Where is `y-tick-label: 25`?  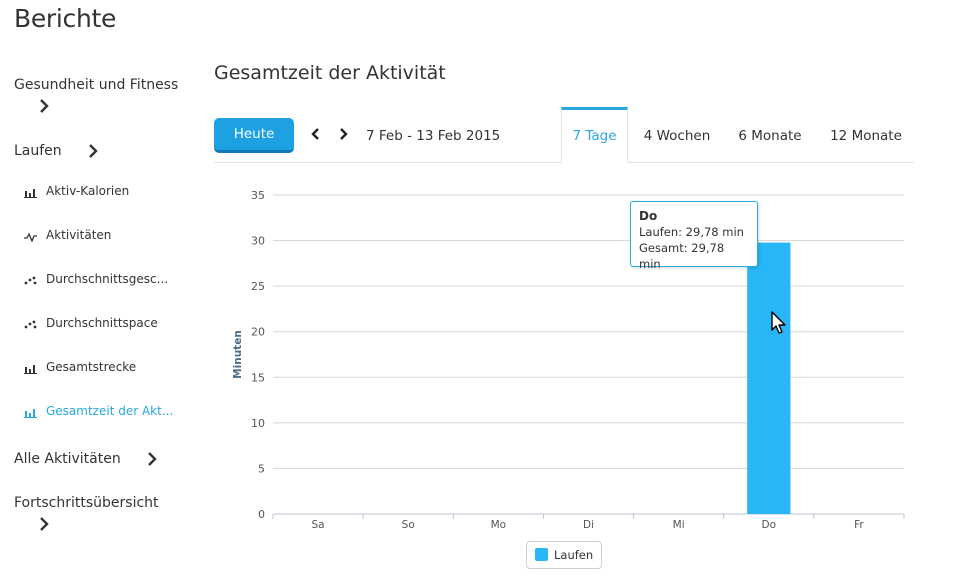
y-tick-label: 25 is located at coordinates (258, 286).